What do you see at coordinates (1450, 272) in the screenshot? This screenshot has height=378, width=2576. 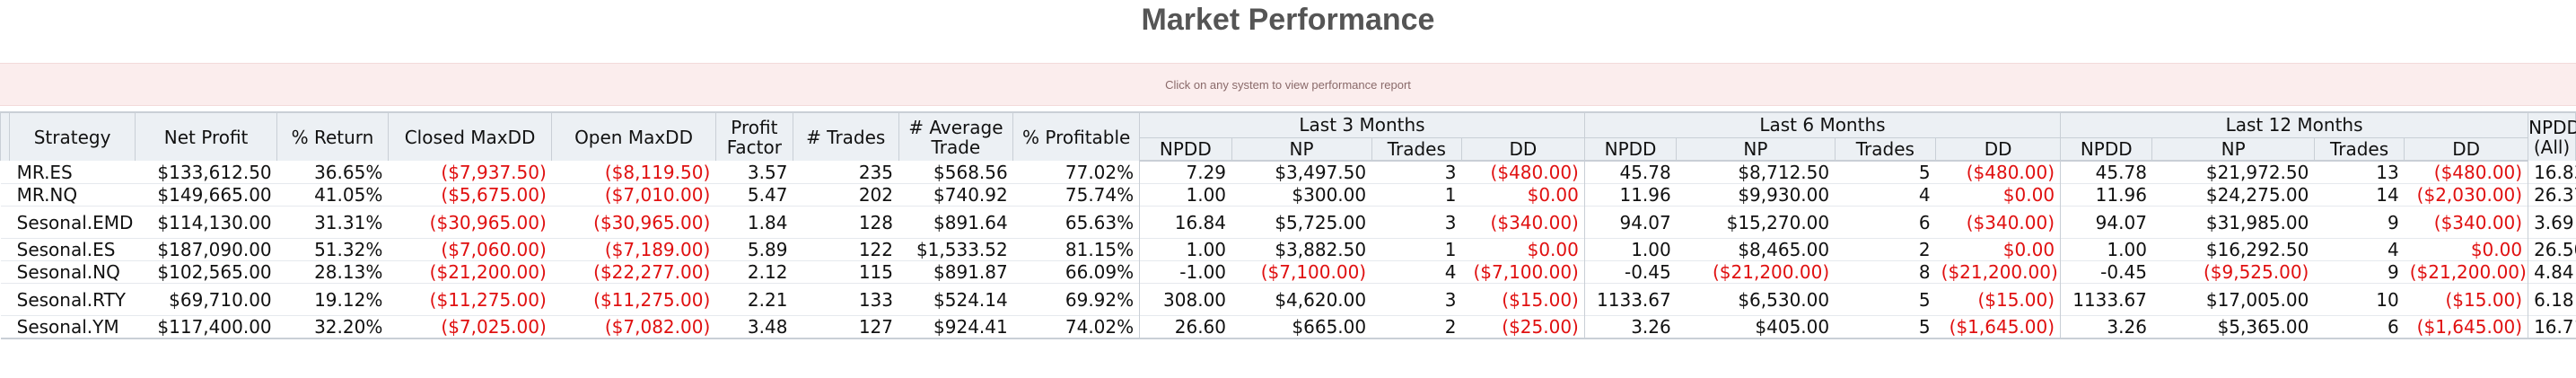 I see `cell-m3-trades: 4` at bounding box center [1450, 272].